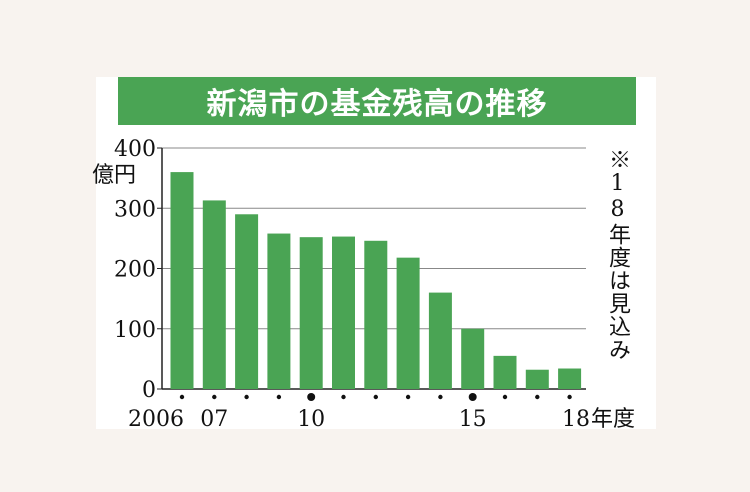 The image size is (750, 492). I want to click on x-tick-label: 18, so click(576, 419).